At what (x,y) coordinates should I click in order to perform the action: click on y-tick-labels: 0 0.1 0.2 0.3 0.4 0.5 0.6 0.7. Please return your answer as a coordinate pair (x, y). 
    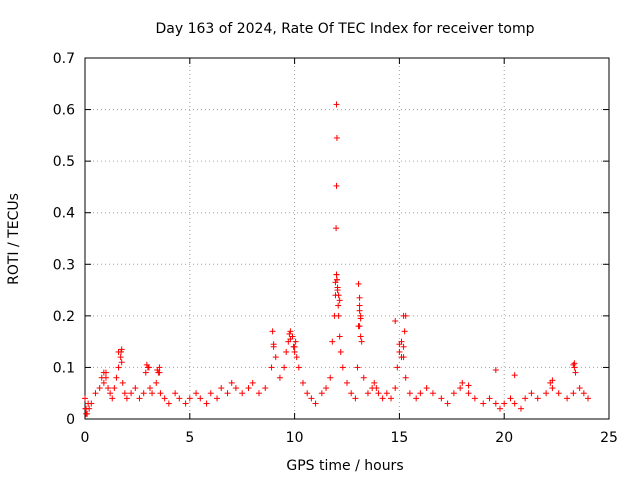
    Looking at the image, I should click on (64, 239).